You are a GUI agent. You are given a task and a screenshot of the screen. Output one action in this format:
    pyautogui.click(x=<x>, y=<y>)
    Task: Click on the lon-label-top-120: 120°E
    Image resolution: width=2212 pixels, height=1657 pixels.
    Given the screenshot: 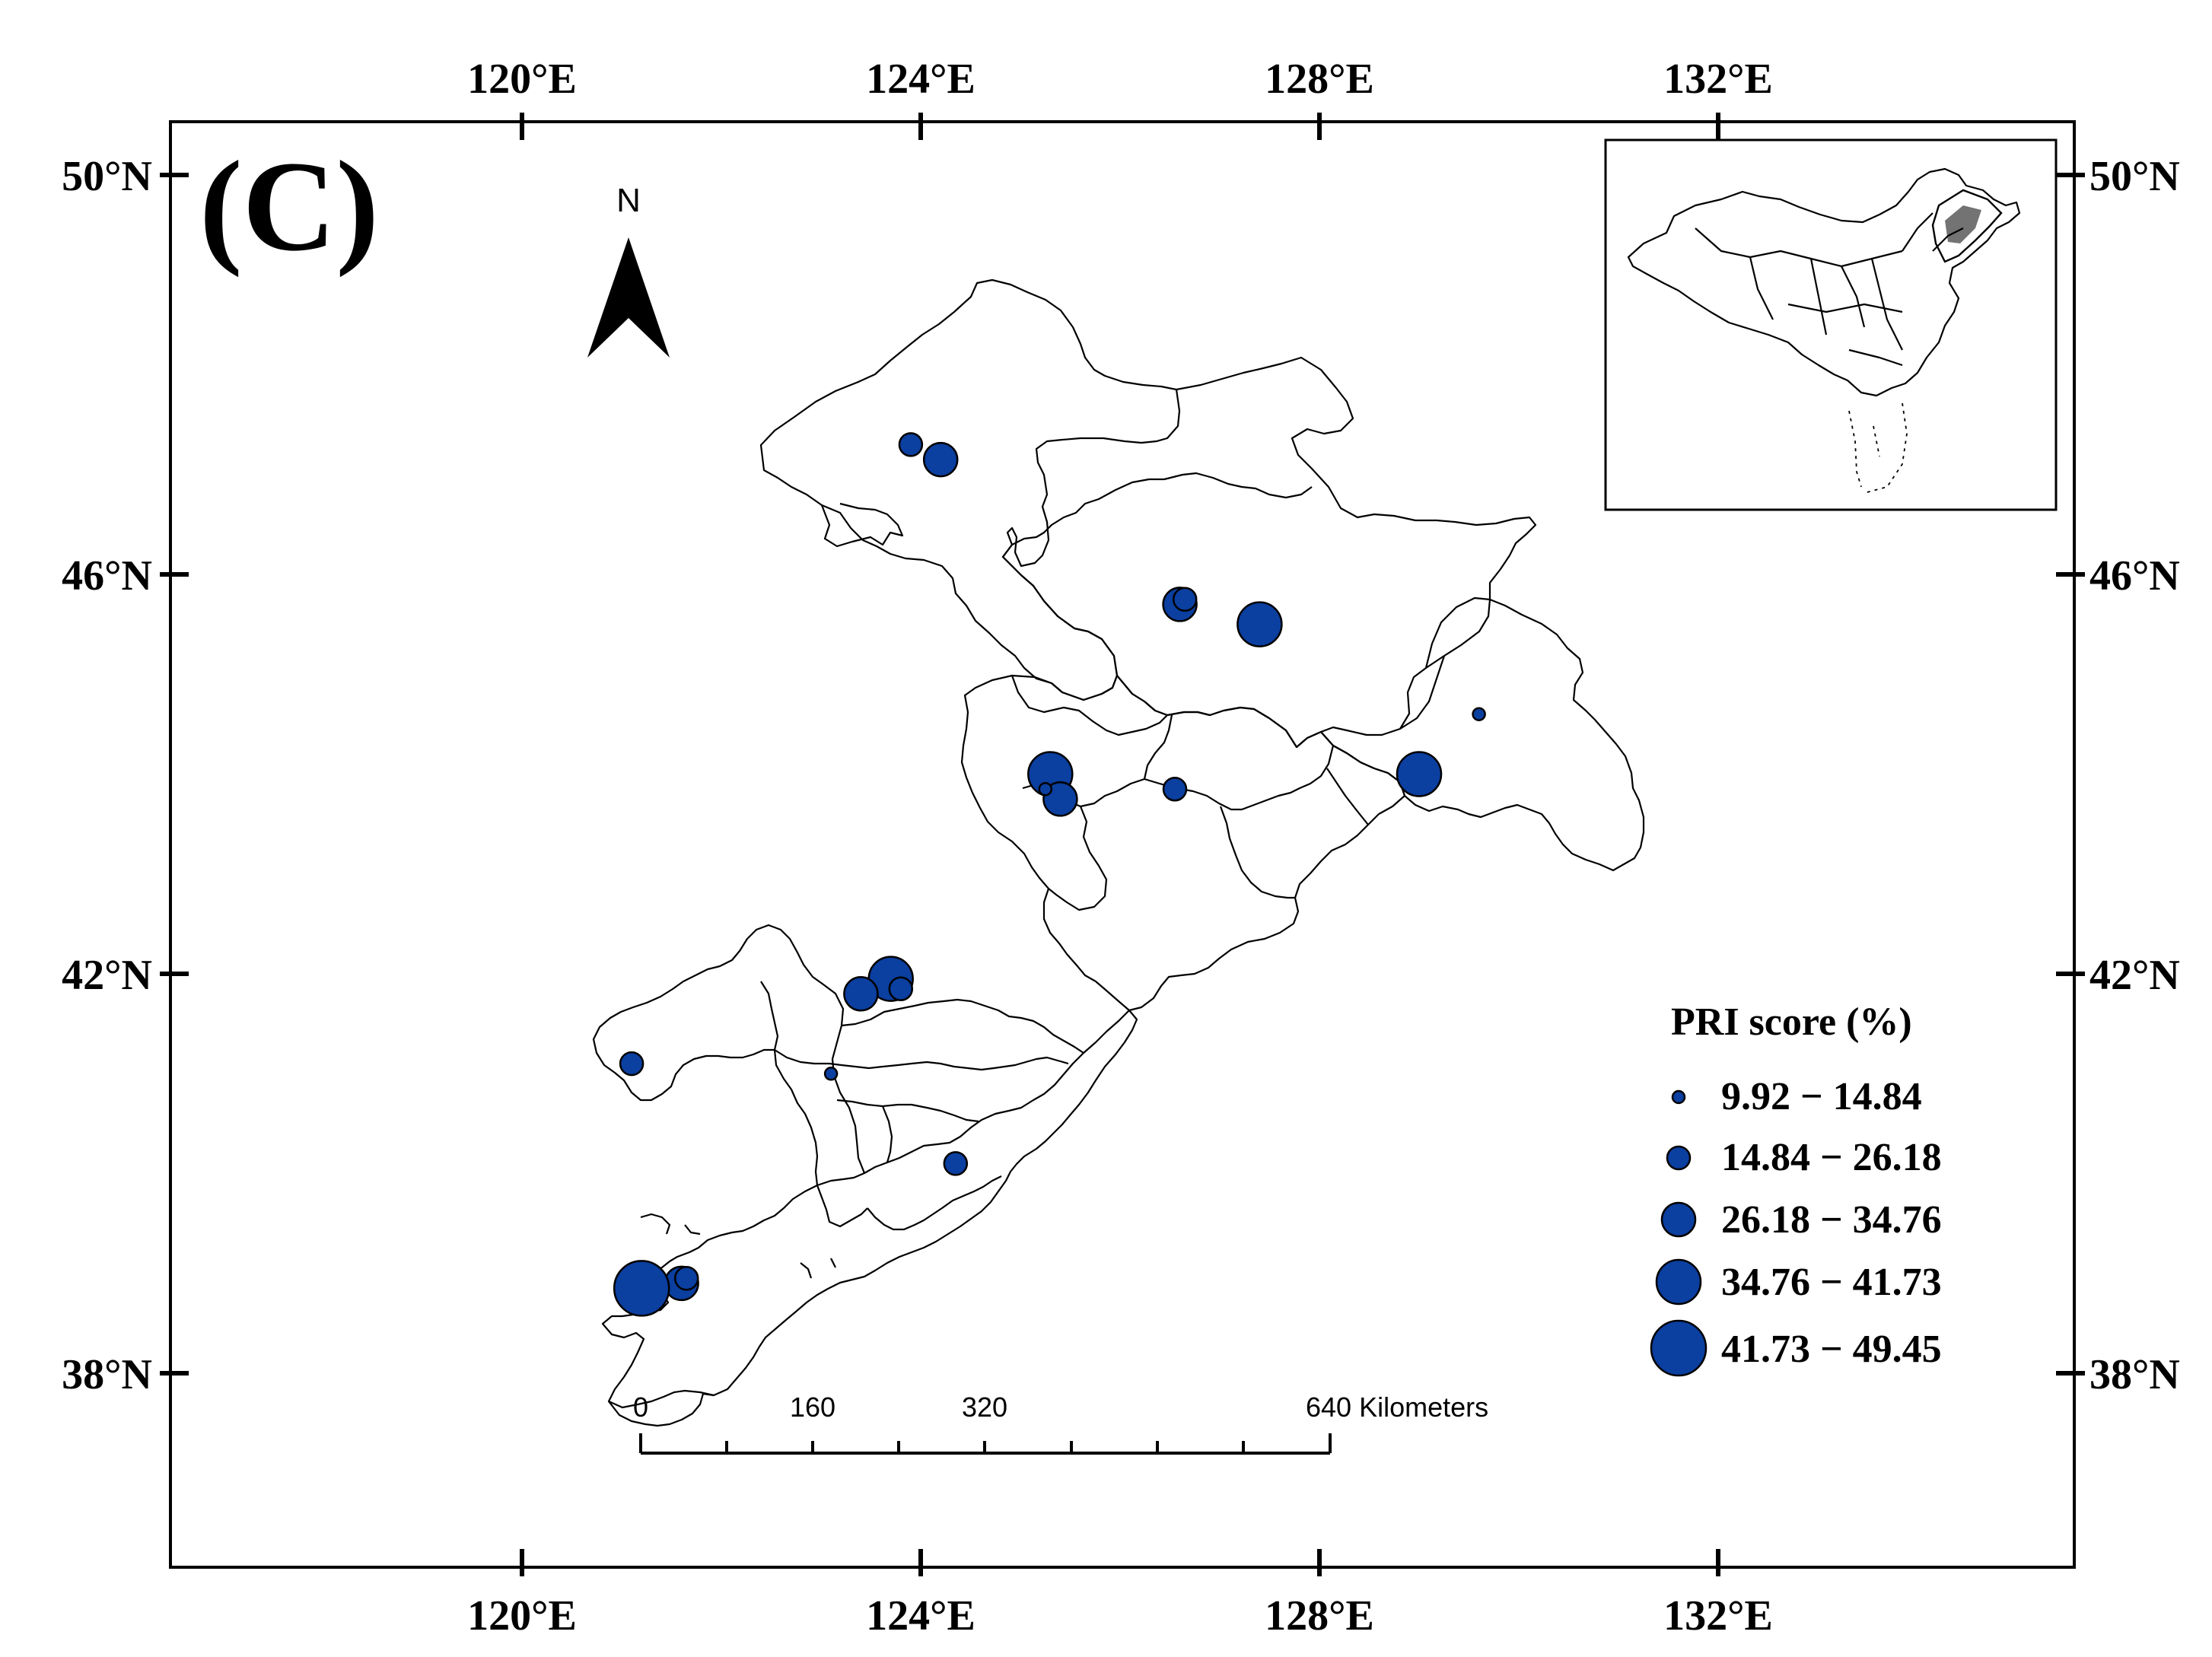 What is the action you would take?
    pyautogui.click(x=522, y=80)
    